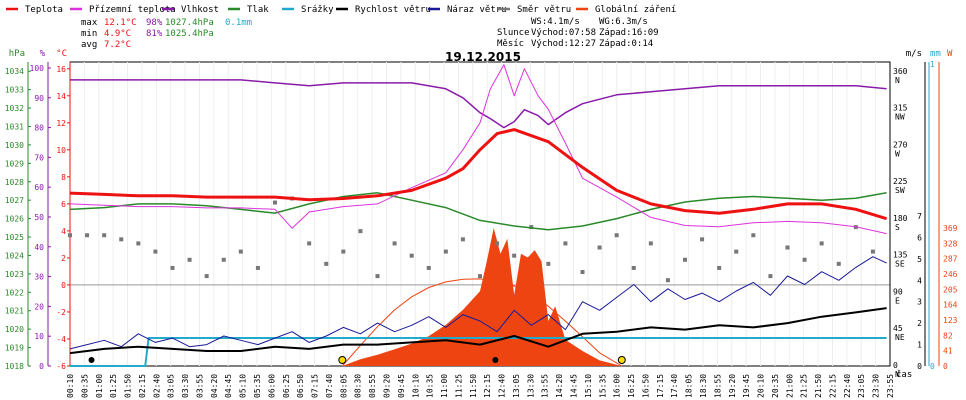 Image resolution: width=966 pixels, height=400 pixels. I want to click on time-tick-label: 11:25, so click(458, 386).